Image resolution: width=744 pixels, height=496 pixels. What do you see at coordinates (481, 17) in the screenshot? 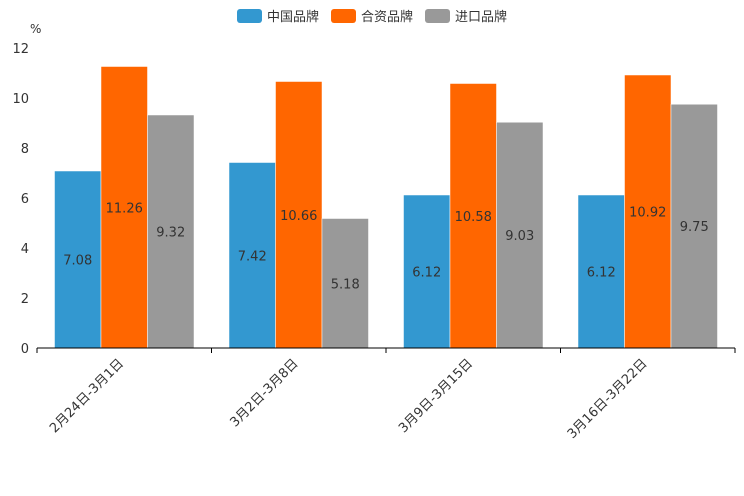
I see `legend-label-import-brand: 进口品牌` at bounding box center [481, 17].